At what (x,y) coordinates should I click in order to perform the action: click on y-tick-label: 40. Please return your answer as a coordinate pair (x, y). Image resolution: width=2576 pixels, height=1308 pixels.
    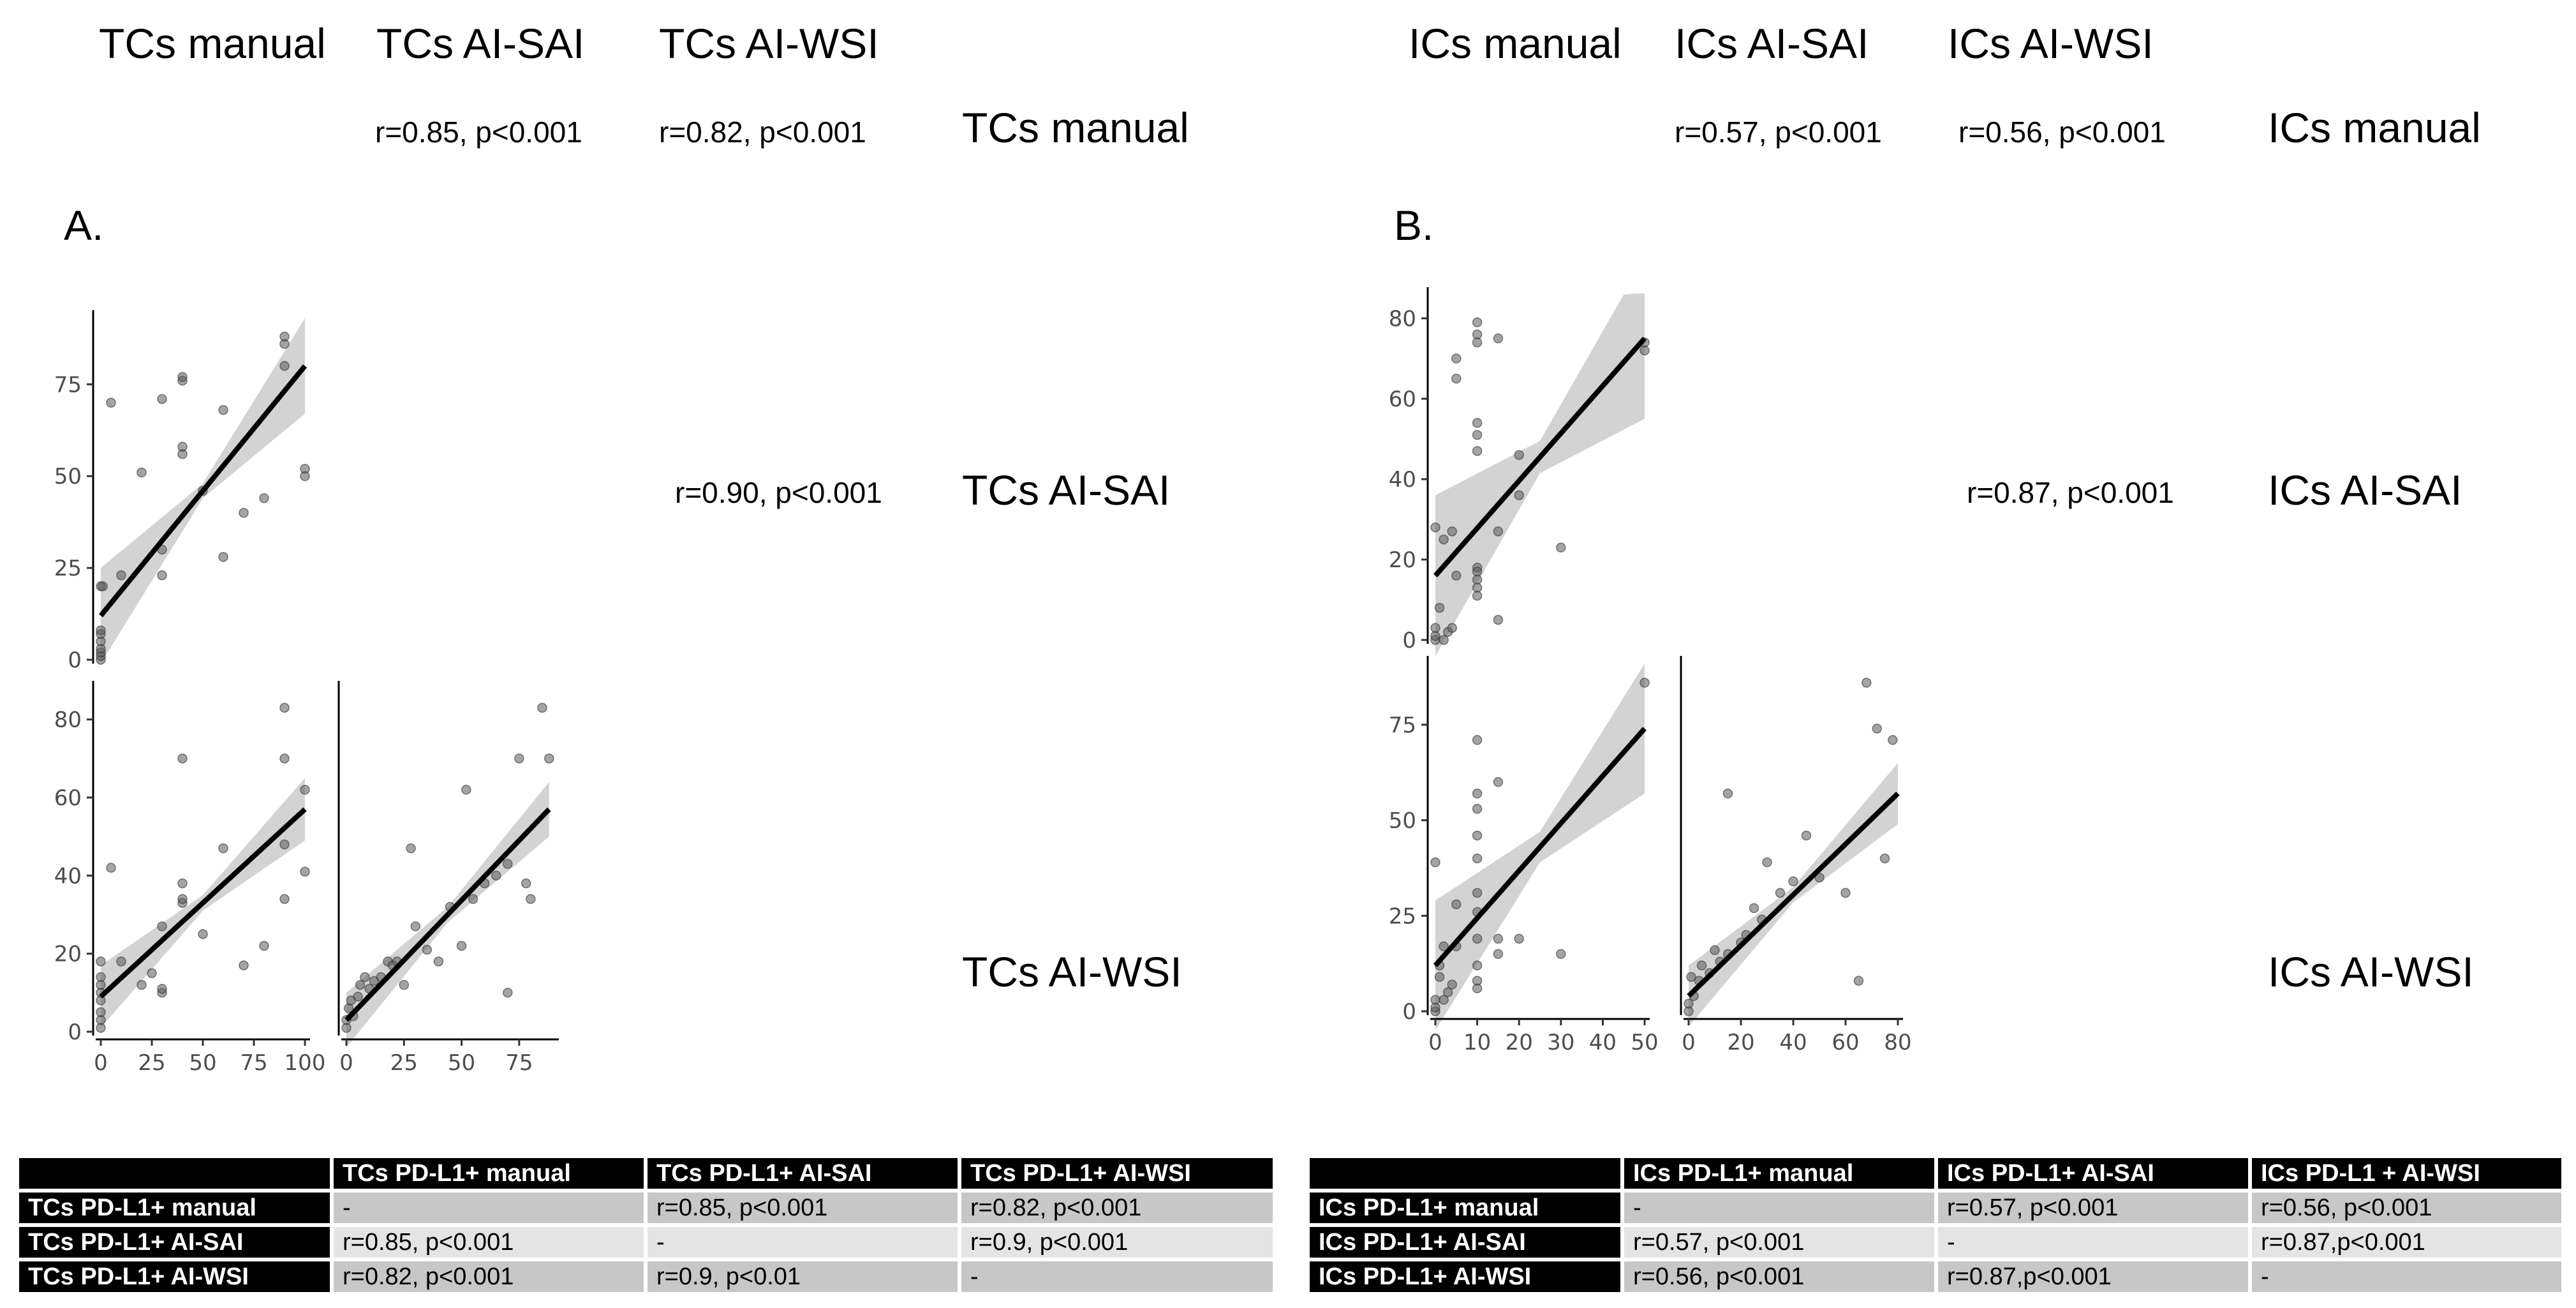
    Looking at the image, I should click on (1402, 480).